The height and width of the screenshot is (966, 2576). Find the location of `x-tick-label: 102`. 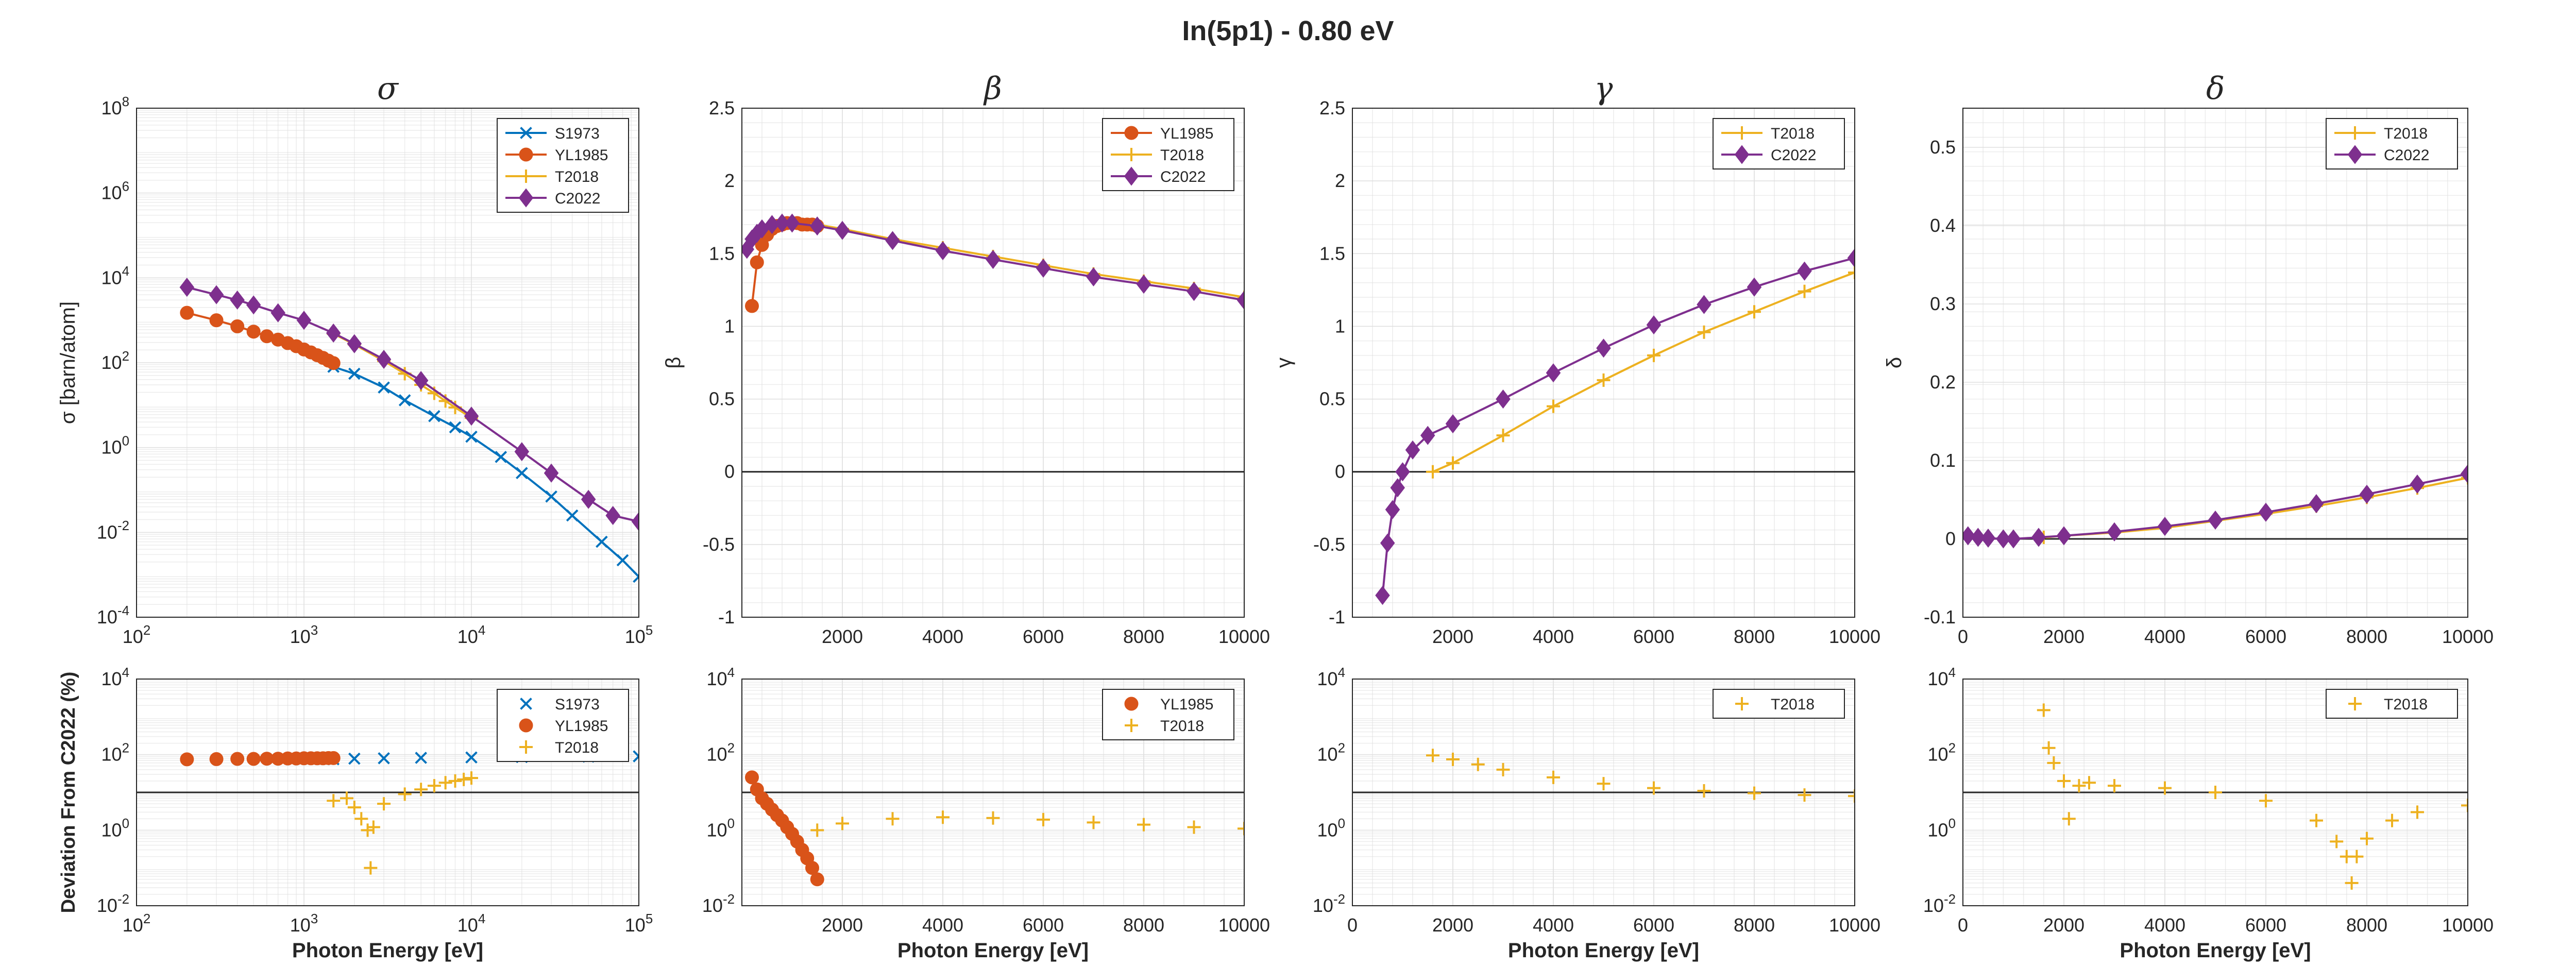

x-tick-label: 102 is located at coordinates (136, 635).